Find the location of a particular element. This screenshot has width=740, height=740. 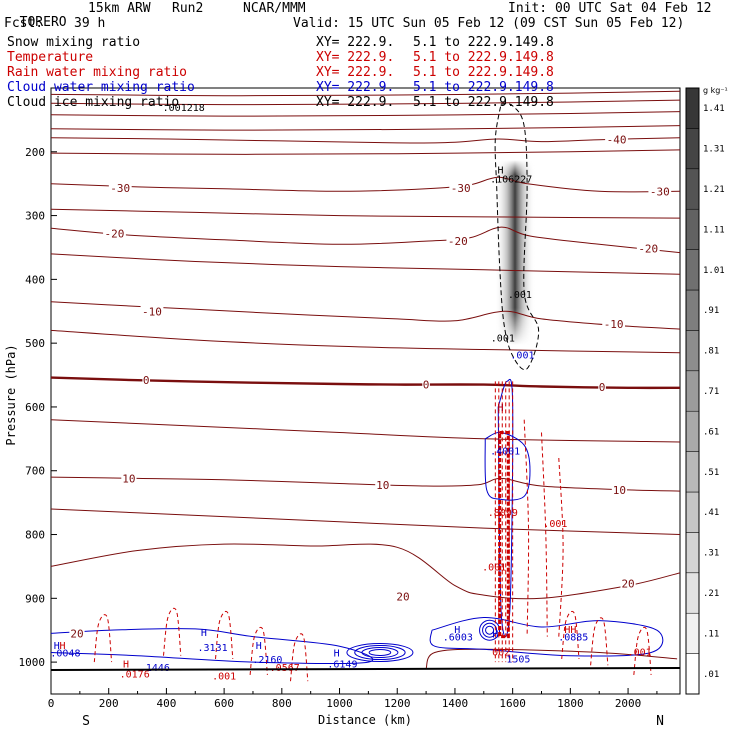

y-tick-label: 300 is located at coordinates (35, 216).